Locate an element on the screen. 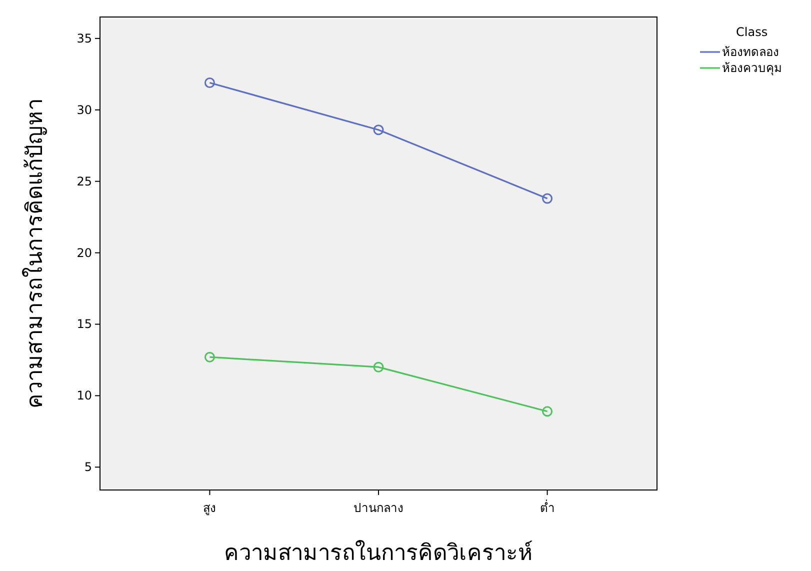  x-tick-label: สูง is located at coordinates (209, 508).